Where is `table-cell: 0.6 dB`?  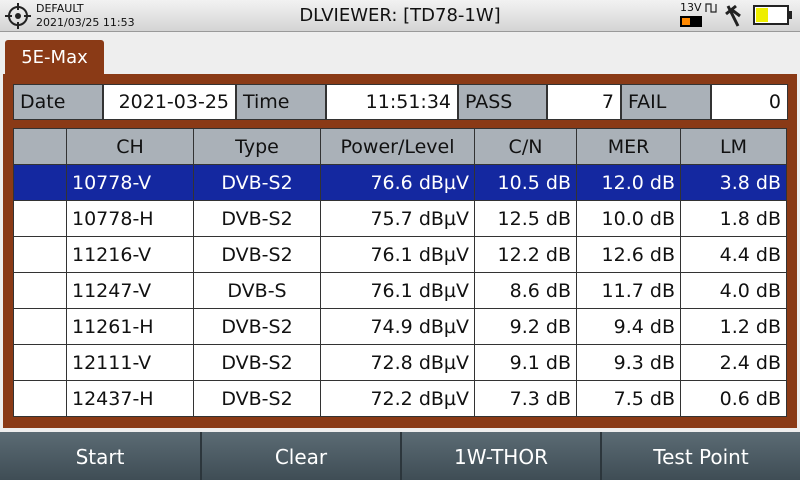
table-cell: 0.6 dB is located at coordinates (733, 398).